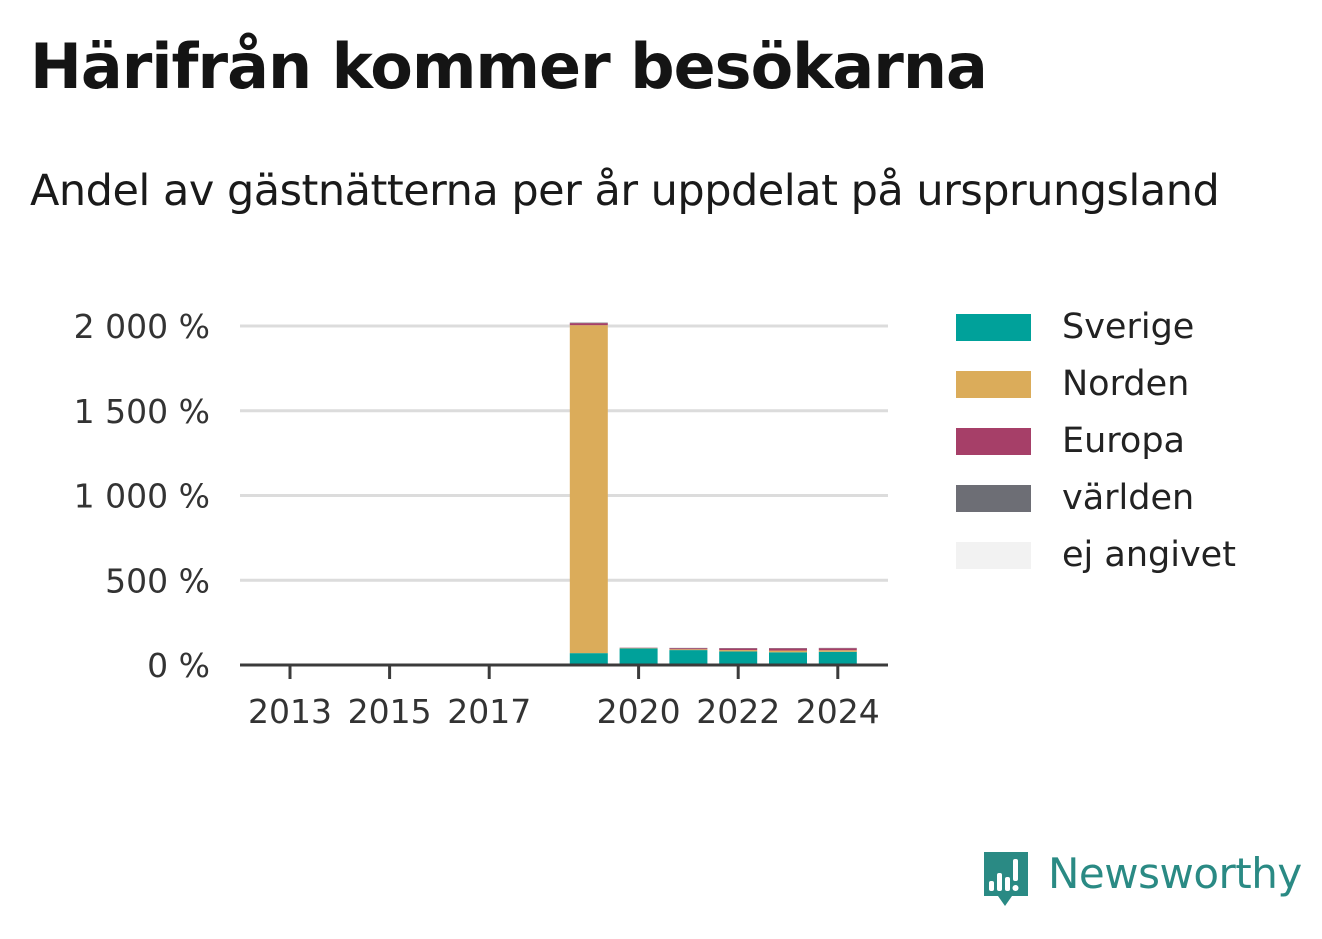 Image resolution: width=1322 pixels, height=939 pixels. Describe the element at coordinates (178, 665) in the screenshot. I see `y-tick-label: 0 %` at that location.